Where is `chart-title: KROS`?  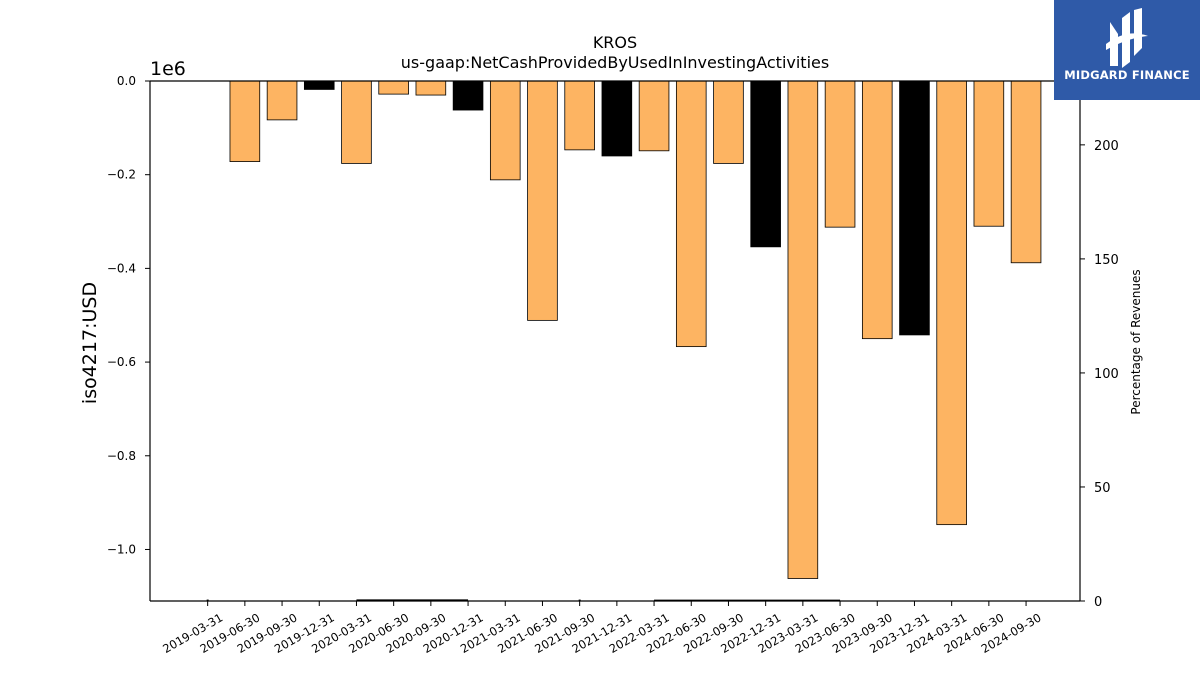
chart-title: KROS is located at coordinates (615, 42).